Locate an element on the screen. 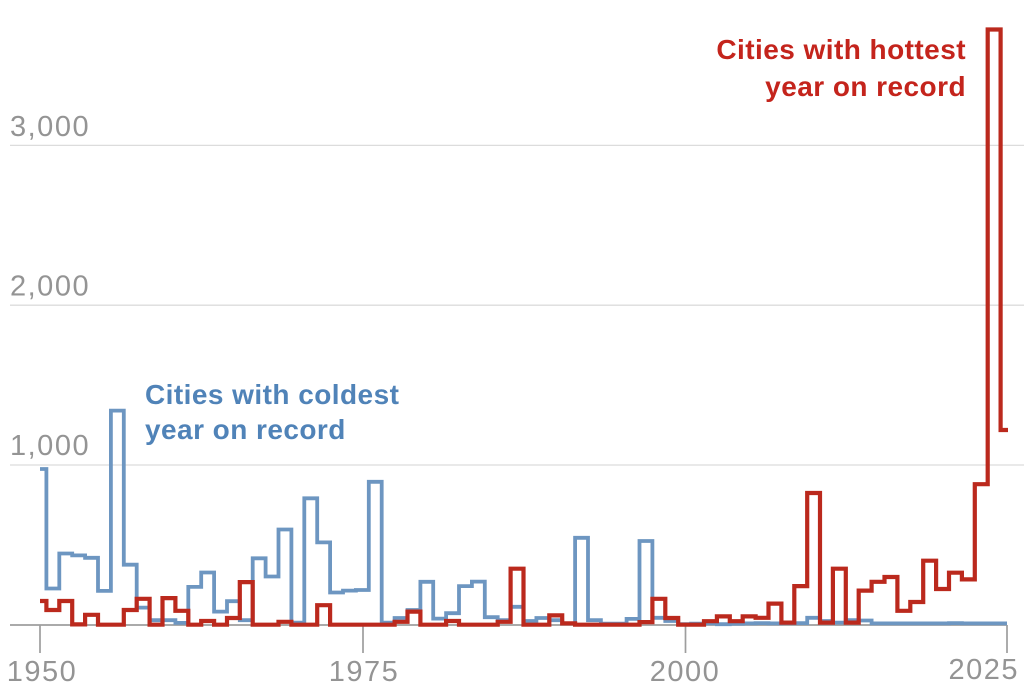  svg-text: 3,000 is located at coordinates (50, 127).